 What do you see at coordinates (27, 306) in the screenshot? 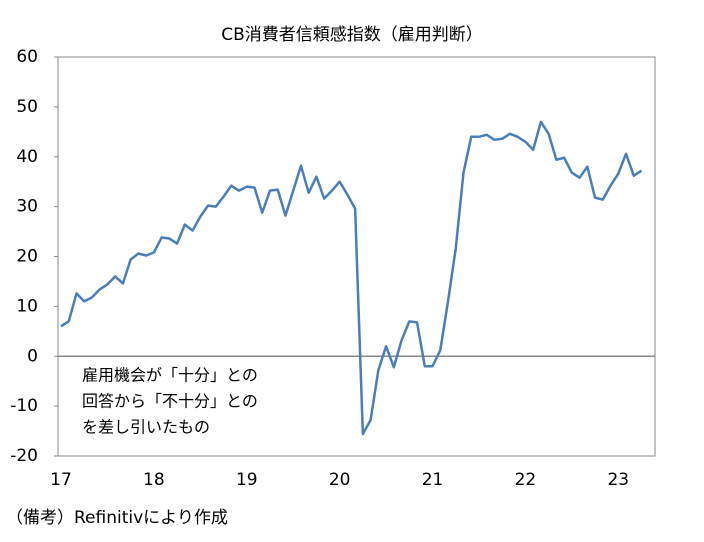
I see `y-tick-label: 10` at bounding box center [27, 306].